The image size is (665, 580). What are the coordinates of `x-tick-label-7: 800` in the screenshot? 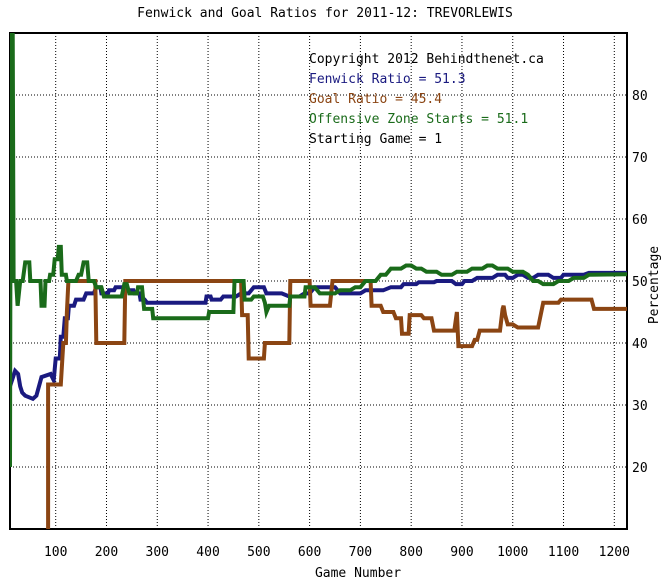 It's located at (410, 552).